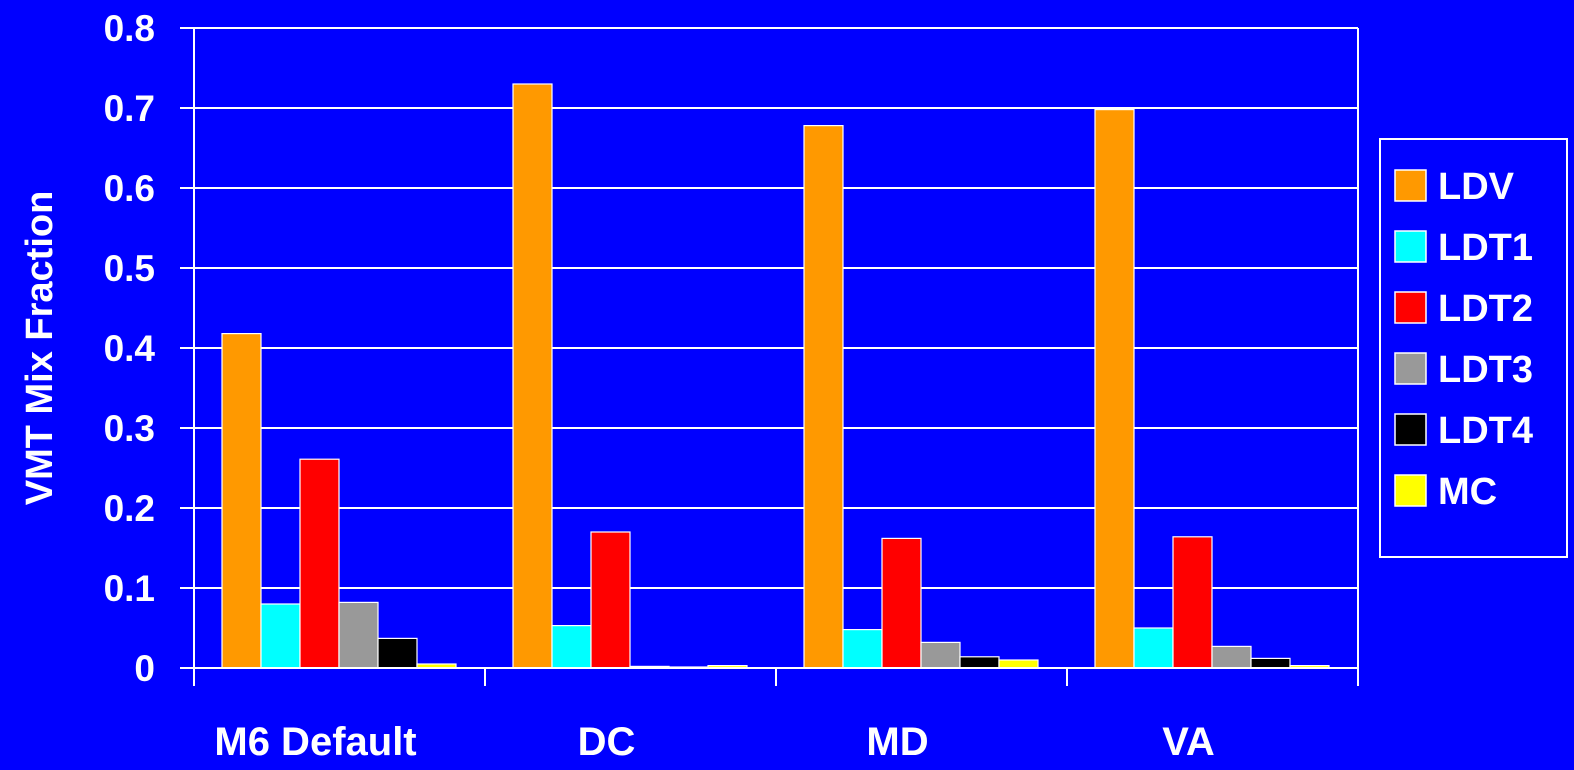 This screenshot has width=1574, height=770. Describe the element at coordinates (129, 428) in the screenshot. I see `y-tick-label: 0.3` at that location.